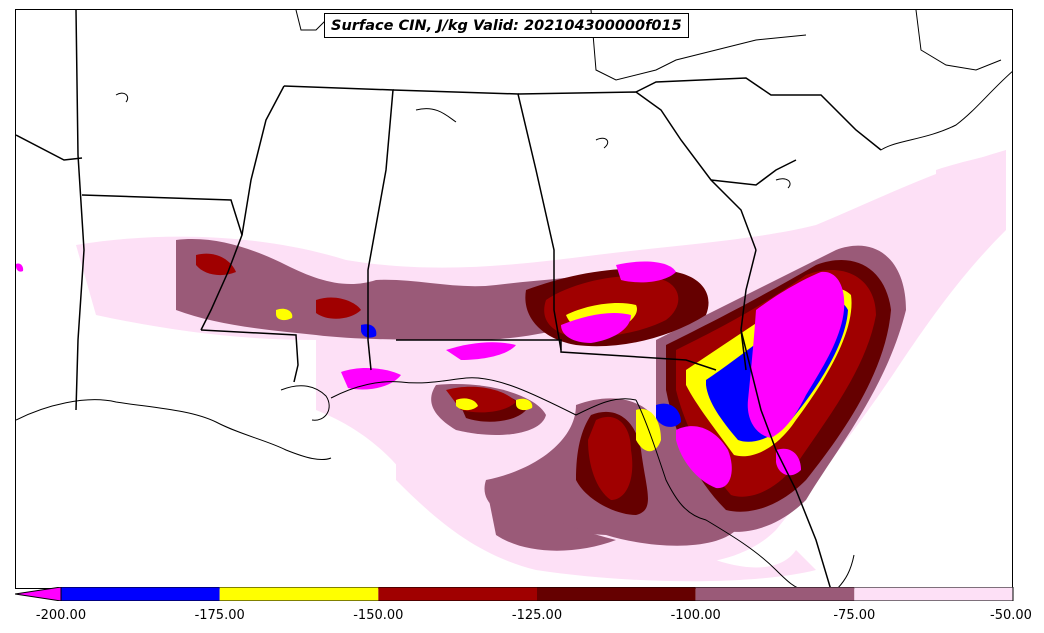 The image size is (1044, 633). Describe the element at coordinates (38, 594) in the screenshot. I see `colorbar-extend-min` at that location.